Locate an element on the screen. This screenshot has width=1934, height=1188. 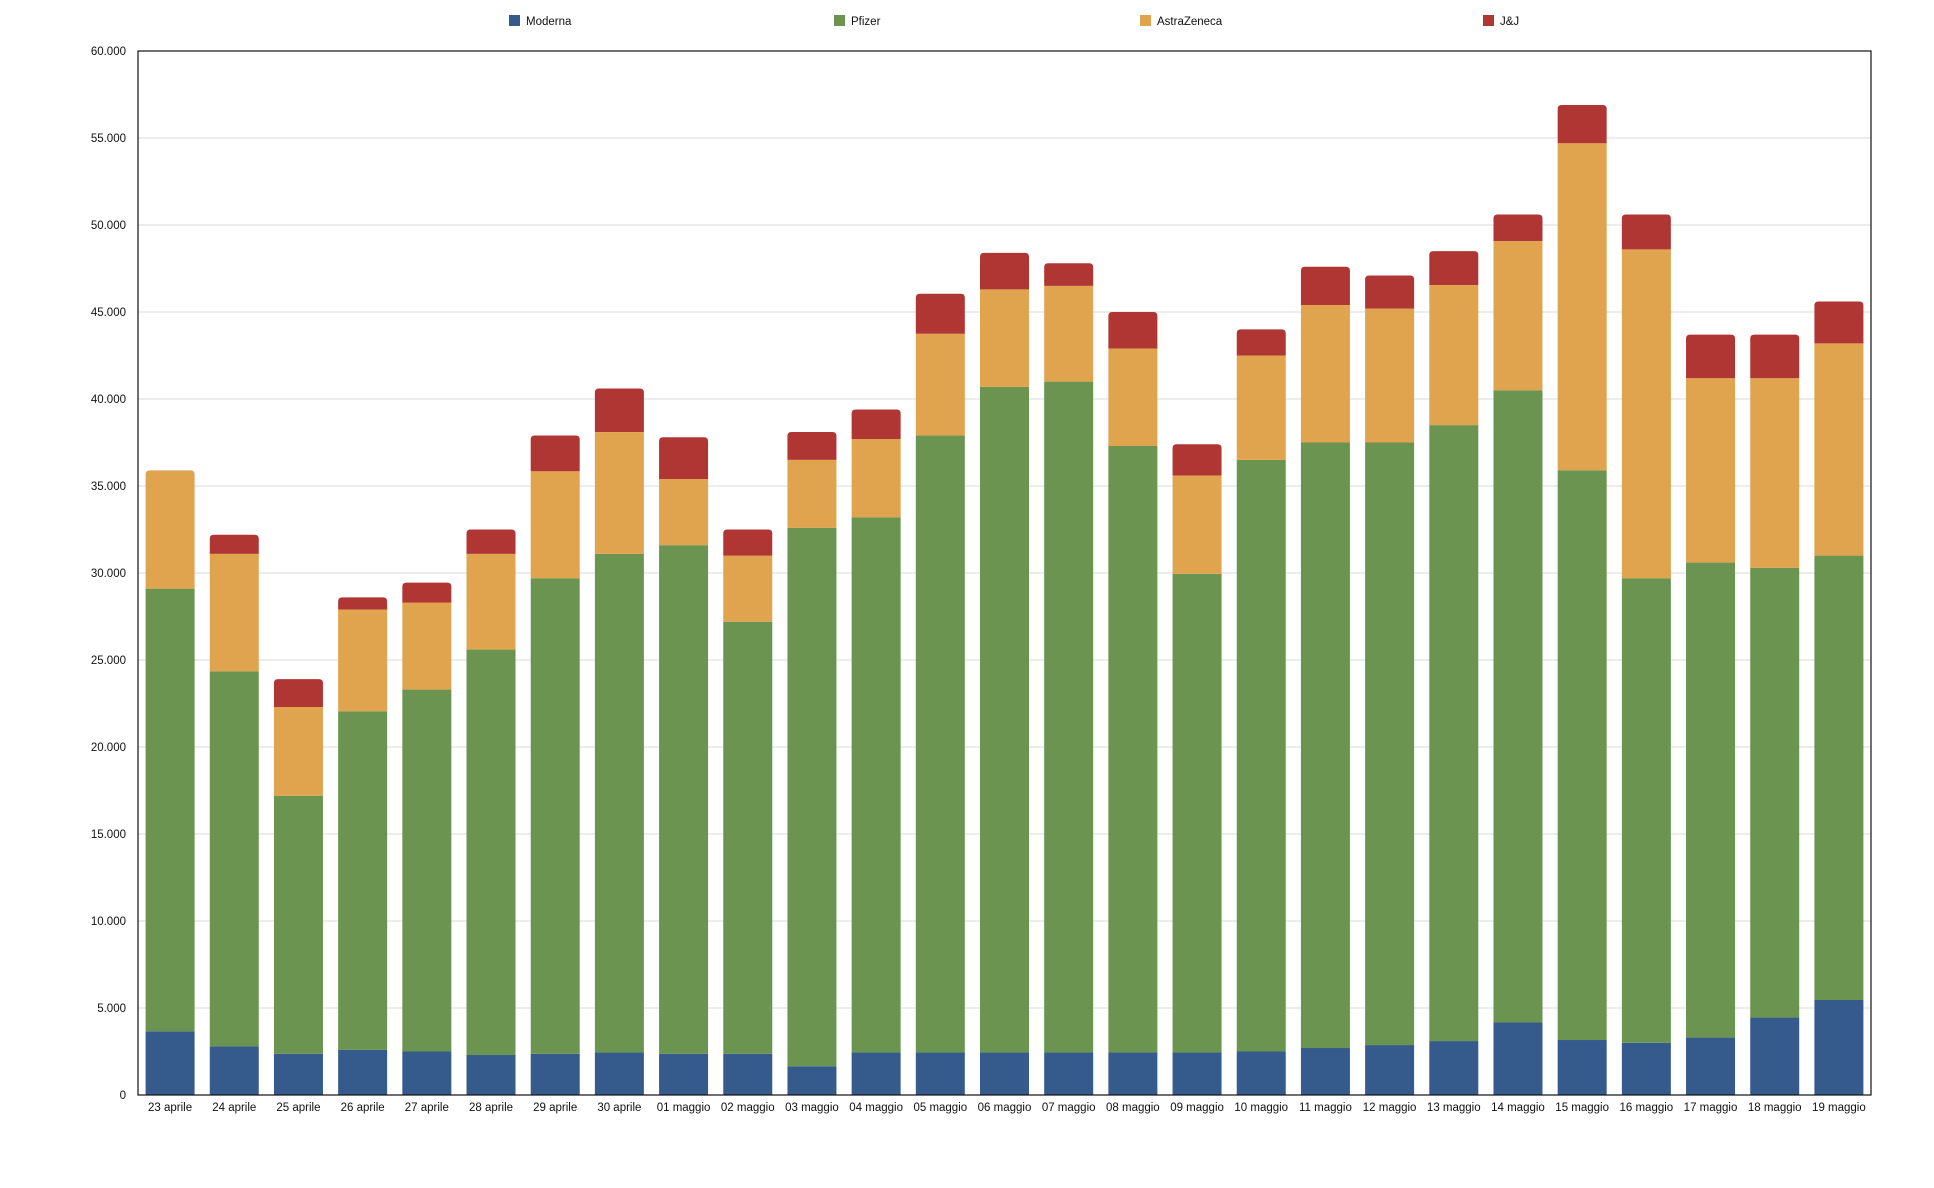
x-tick-label: 07 maggio is located at coordinates (1069, 1108).